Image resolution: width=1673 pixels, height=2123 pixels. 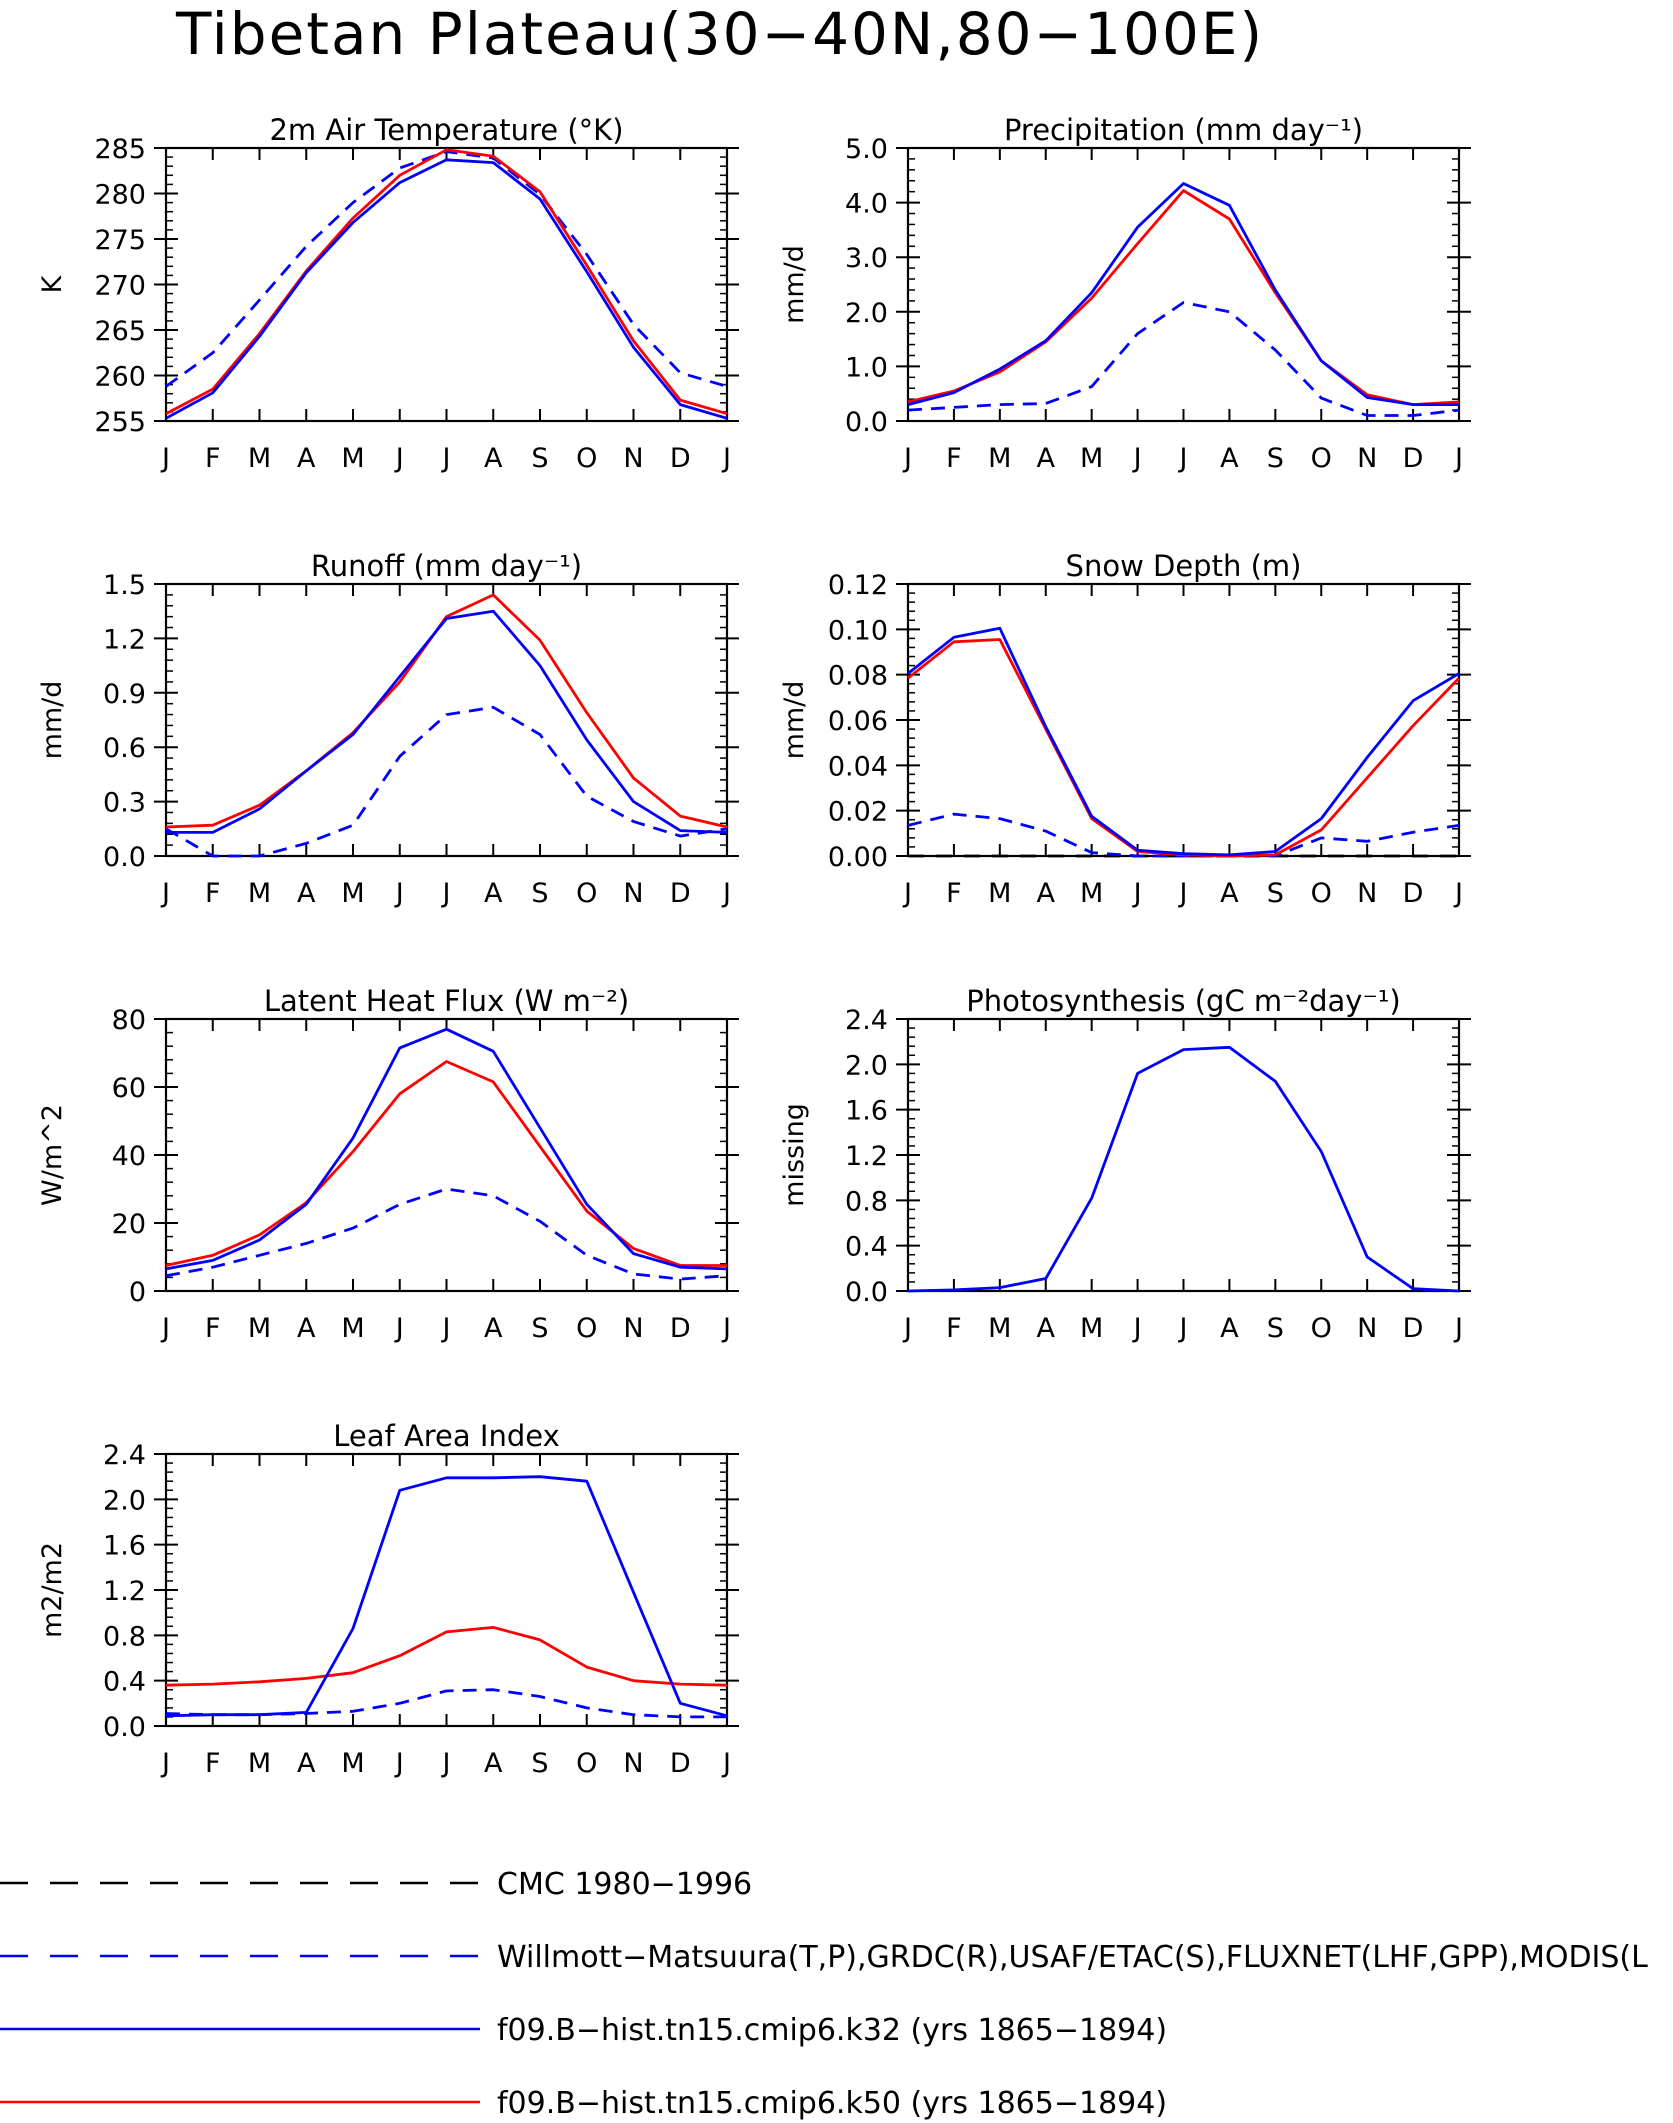 I want to click on y-tick-label: 3.0, so click(x=866, y=258).